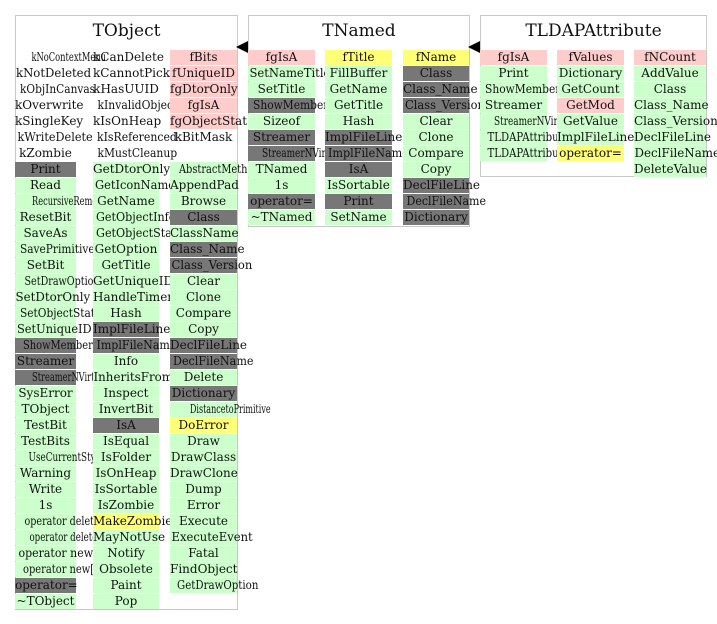 The height and width of the screenshot is (624, 717). Describe the element at coordinates (204, 233) in the screenshot. I see `member-cell: ClassName` at that location.